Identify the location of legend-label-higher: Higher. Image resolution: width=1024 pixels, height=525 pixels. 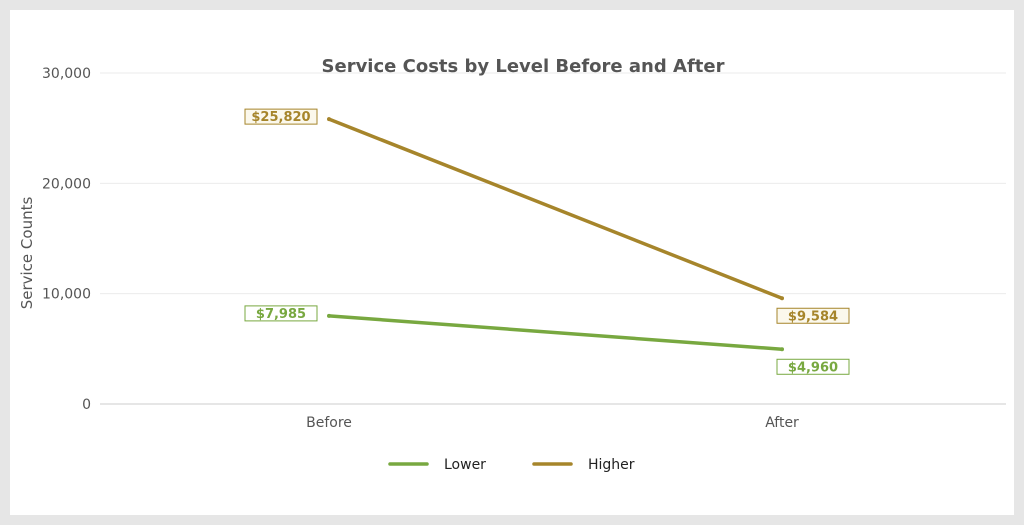
(611, 465).